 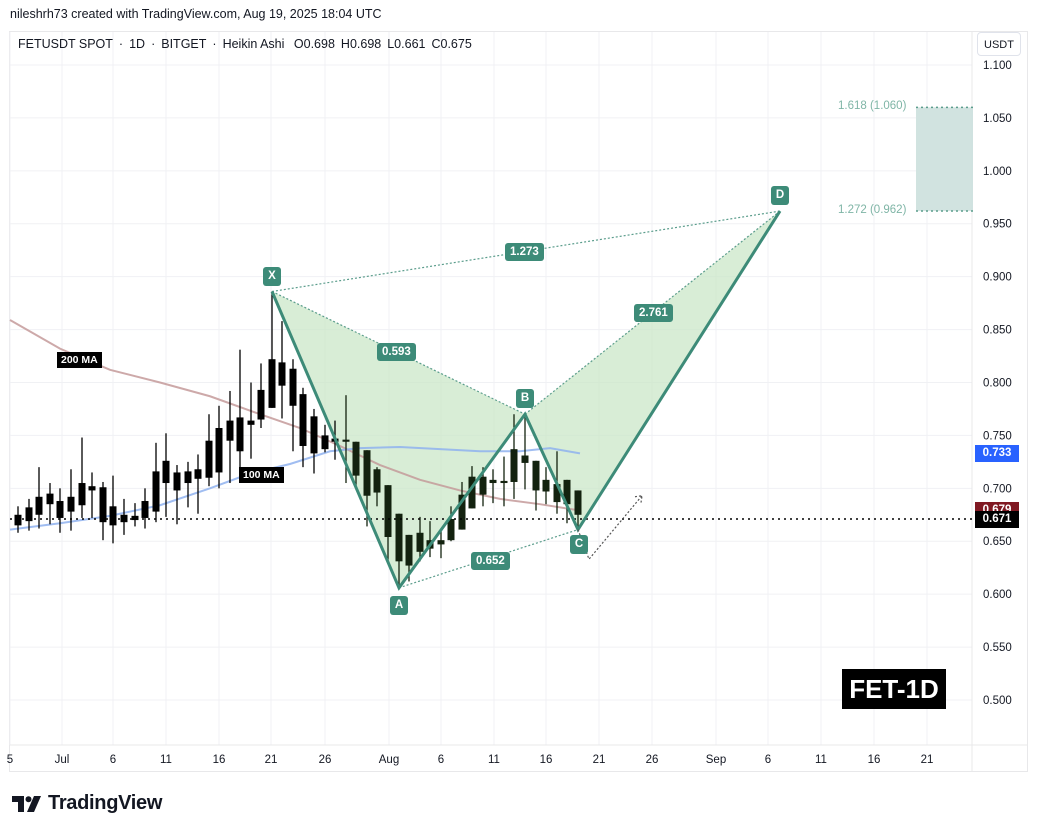 What do you see at coordinates (10, 760) in the screenshot?
I see `time-axis-tick: 5` at bounding box center [10, 760].